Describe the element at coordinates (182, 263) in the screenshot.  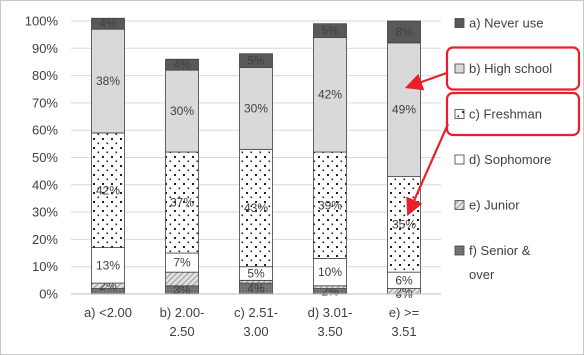
I see `data-label: 7%` at that location.